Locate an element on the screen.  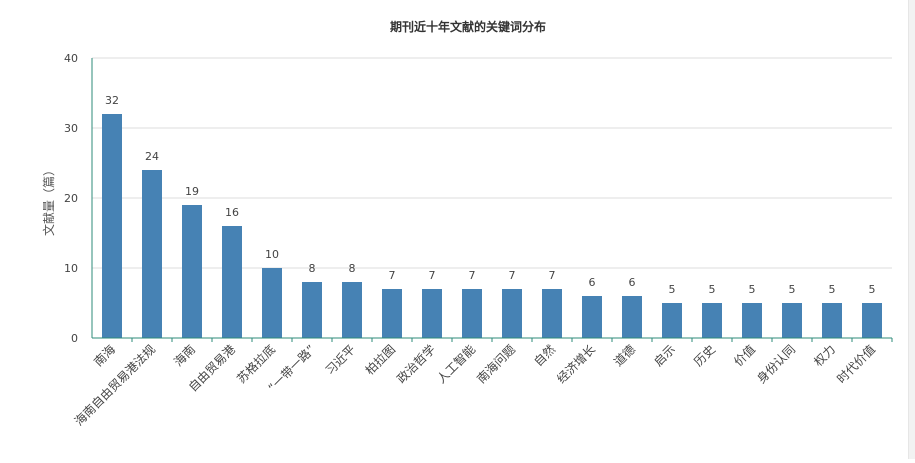
y-tick-label: 20 is located at coordinates (71, 198).